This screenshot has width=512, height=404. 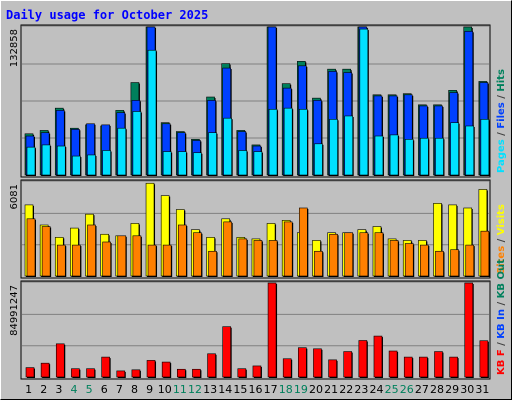 What do you see at coordinates (501, 121) in the screenshot?
I see `legend-text-hits-files-pages: Pages / Files / Hits` at bounding box center [501, 121].